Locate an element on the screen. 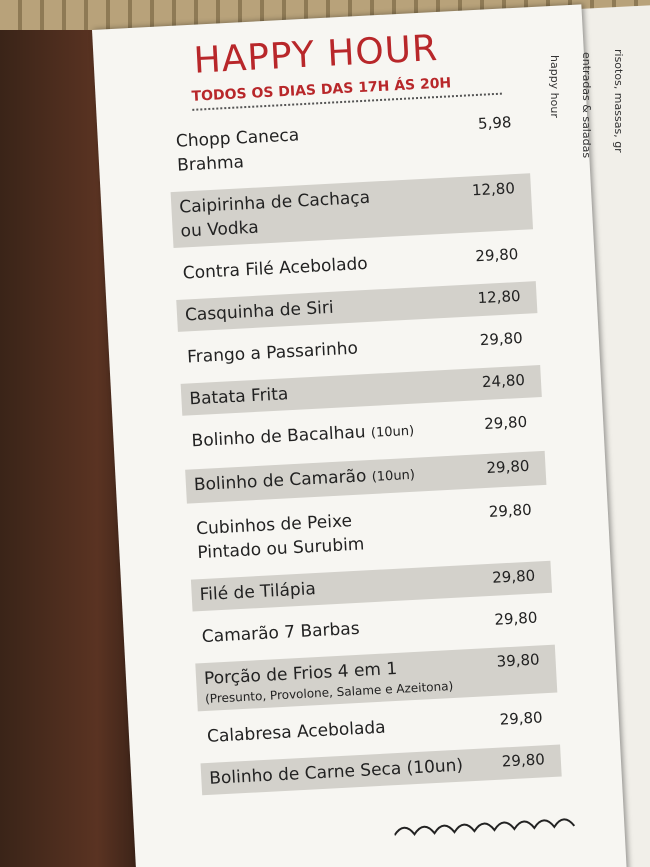 This screenshot has width=650, height=867. menu-item: Frango a Passarinho 29,80 is located at coordinates (358, 348).